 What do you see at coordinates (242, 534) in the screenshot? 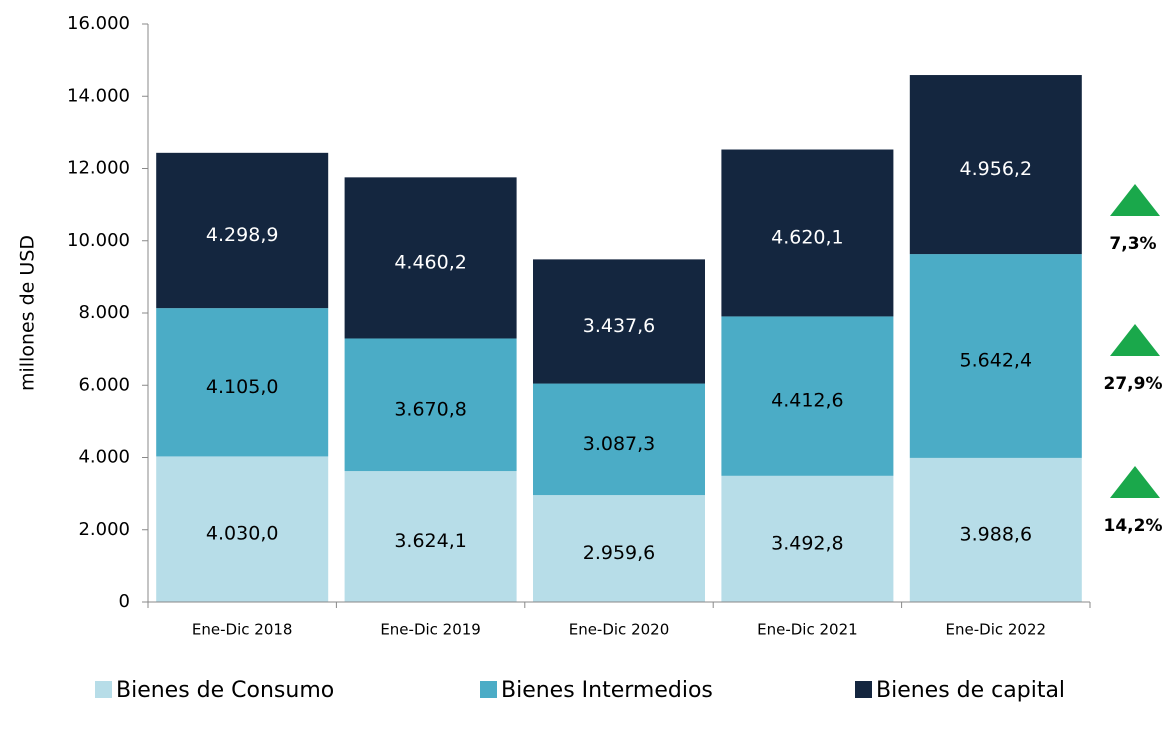
I see `data-label: 4.030,0` at bounding box center [242, 534].